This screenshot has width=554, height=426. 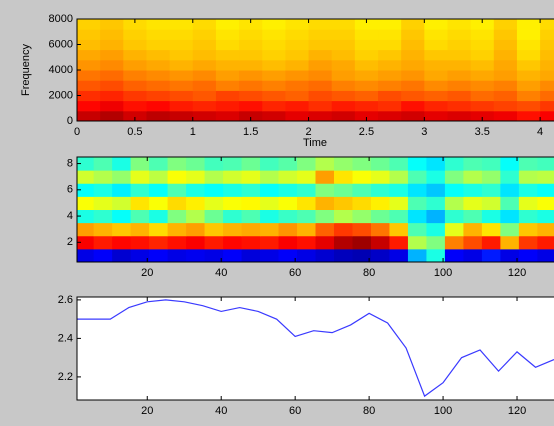 I want to click on x-tick-label: 2.5, so click(x=366, y=132).